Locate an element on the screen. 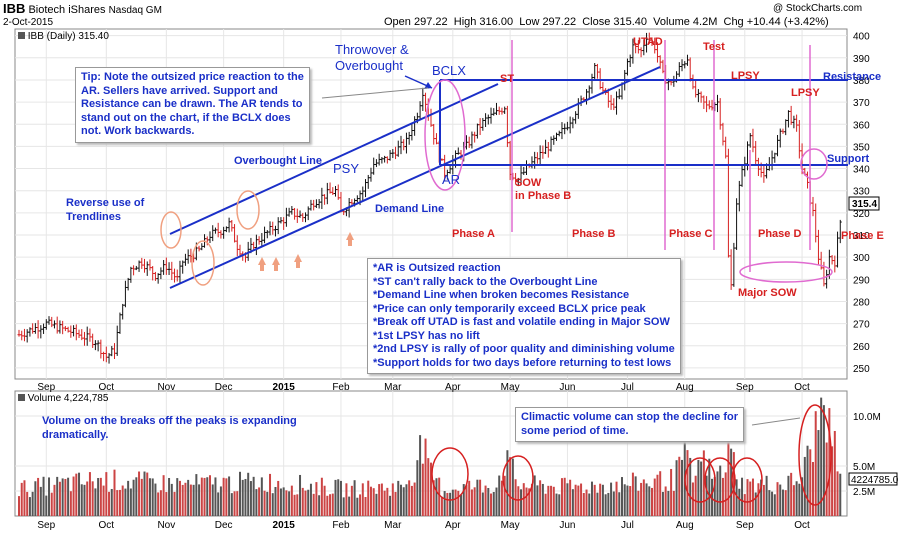 Image resolution: width=900 pixels, height=534 pixels. date-tick-label: Mar is located at coordinates (393, 387).